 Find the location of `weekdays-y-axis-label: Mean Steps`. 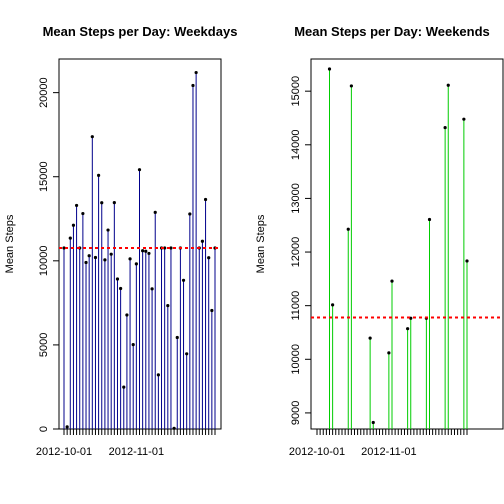

weekdays-y-axis-label: Mean Steps is located at coordinates (10, 243).